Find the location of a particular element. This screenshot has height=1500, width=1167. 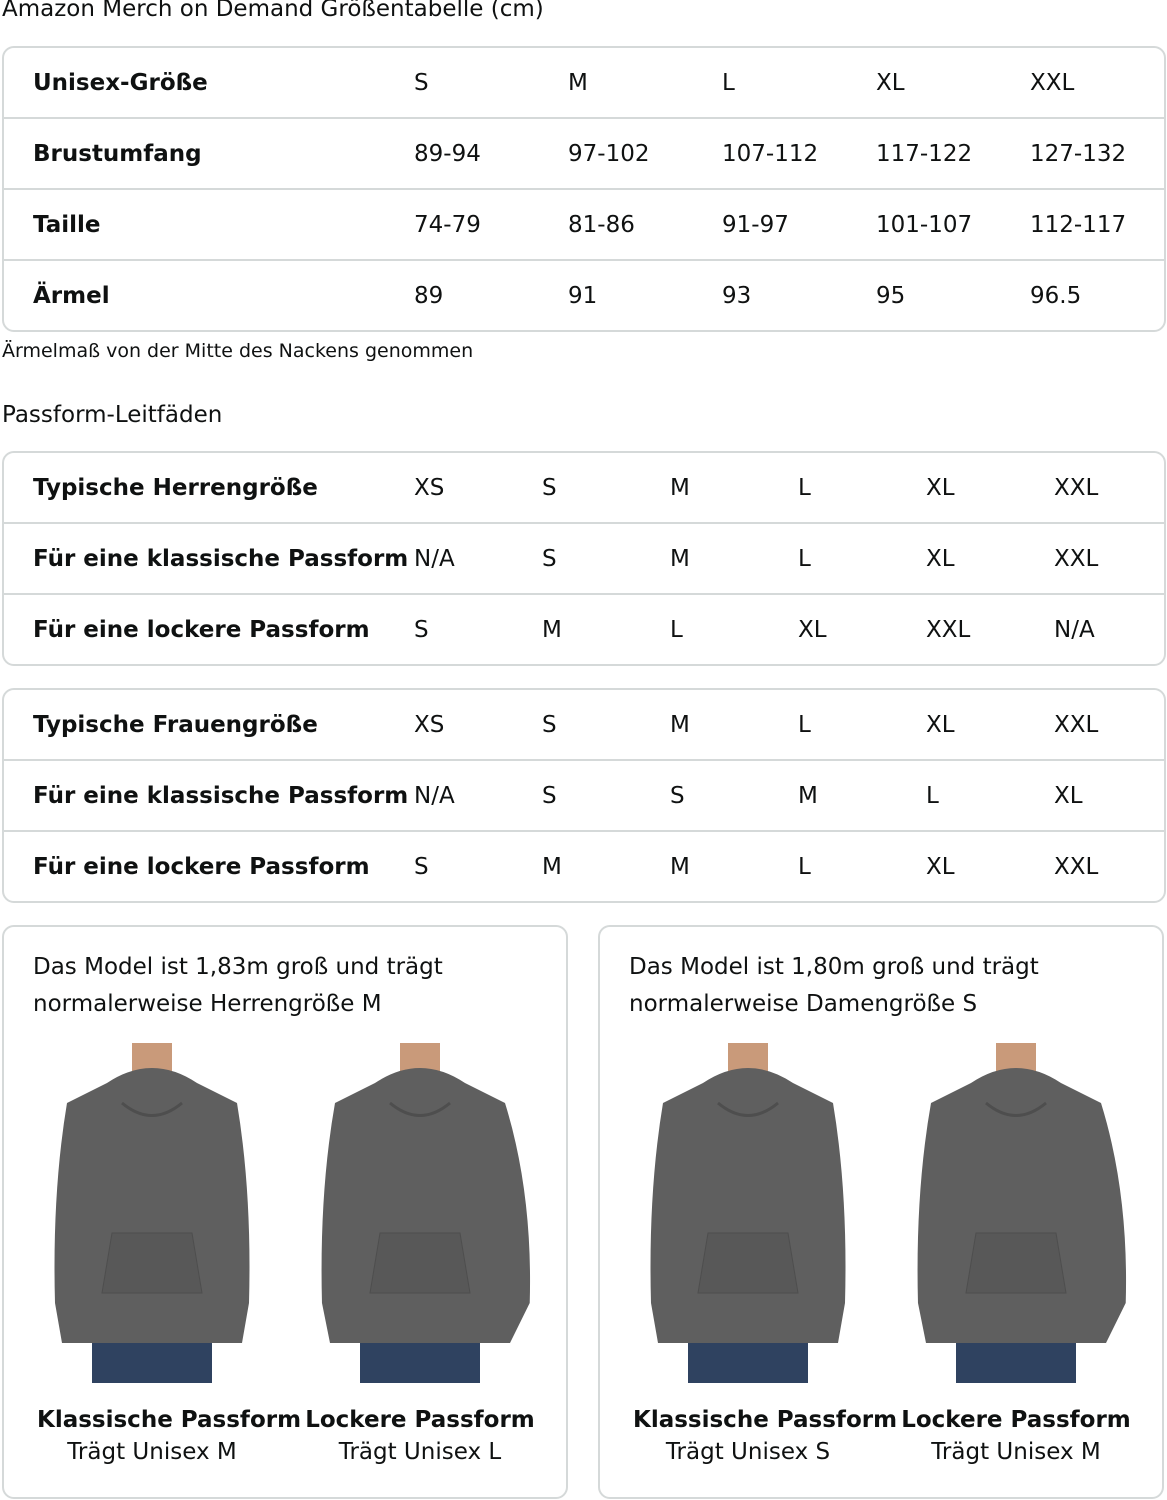

model-info-line: Das Model ist 1,80m groß und trägt is located at coordinates (834, 967).